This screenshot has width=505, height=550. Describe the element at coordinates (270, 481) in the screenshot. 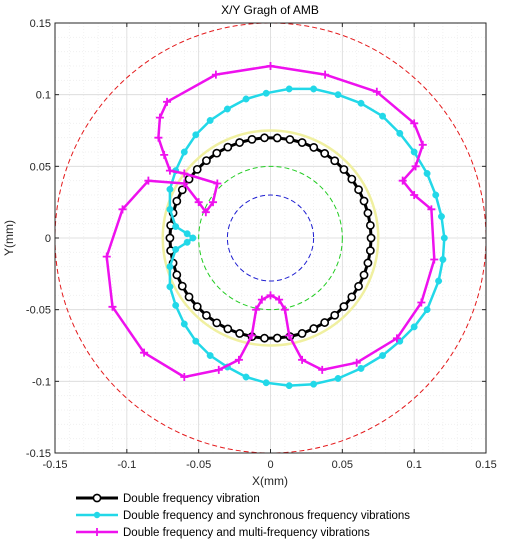

I see `x-axis-label: X(mm)` at that location.